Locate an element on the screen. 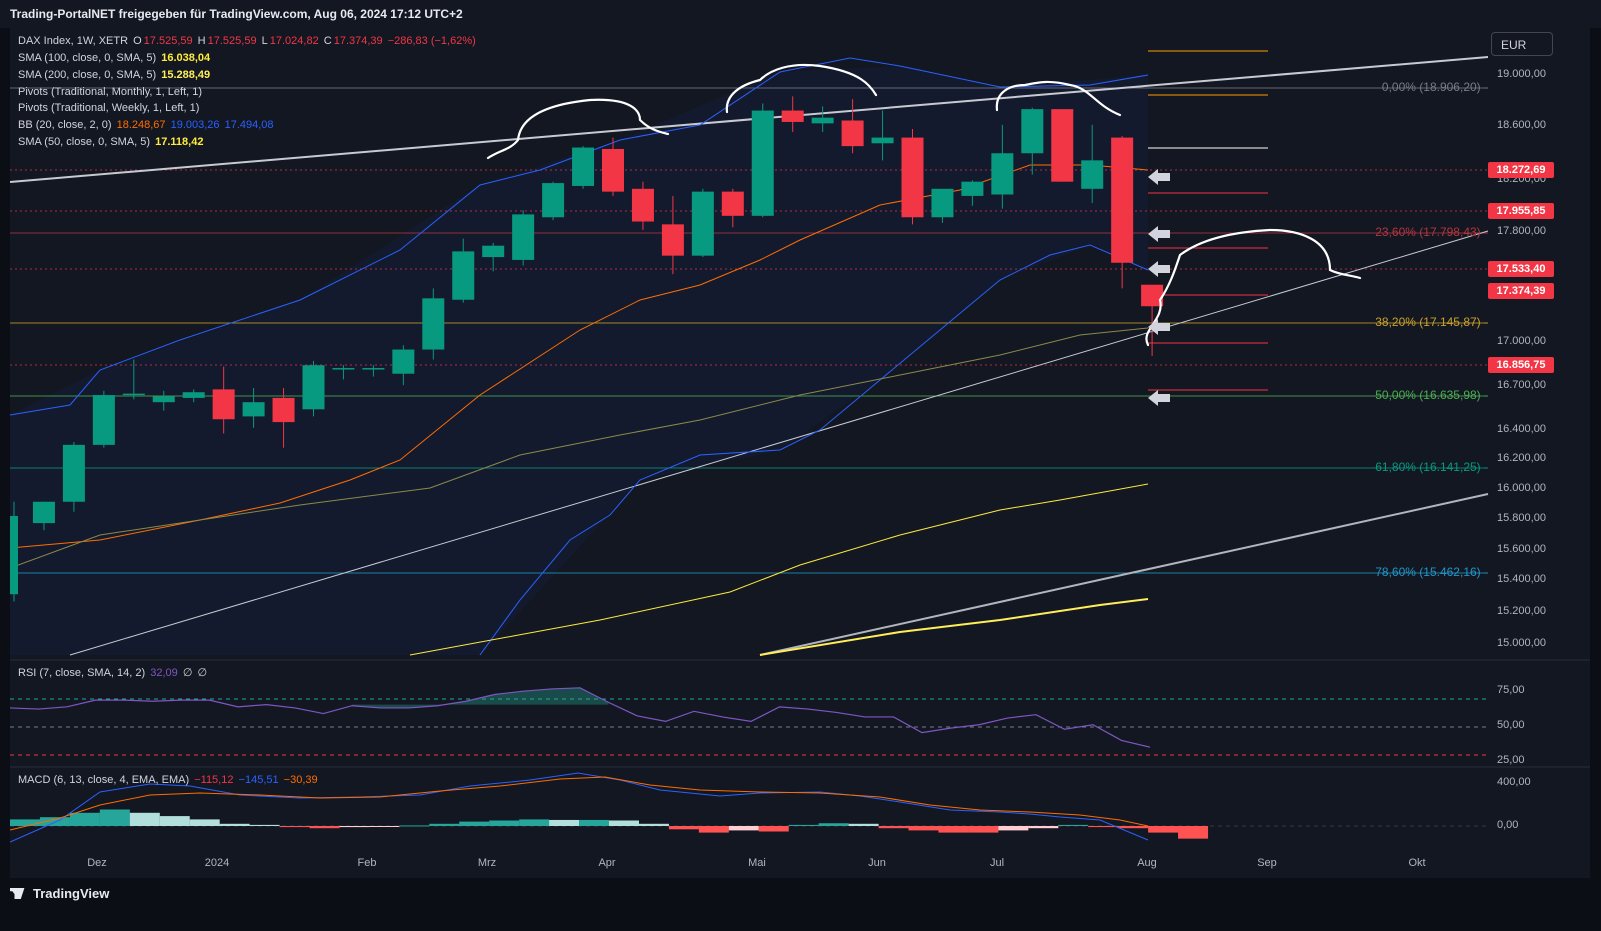 This screenshot has width=1601, height=931. sma200-value: 15.288,49 is located at coordinates (186, 75).